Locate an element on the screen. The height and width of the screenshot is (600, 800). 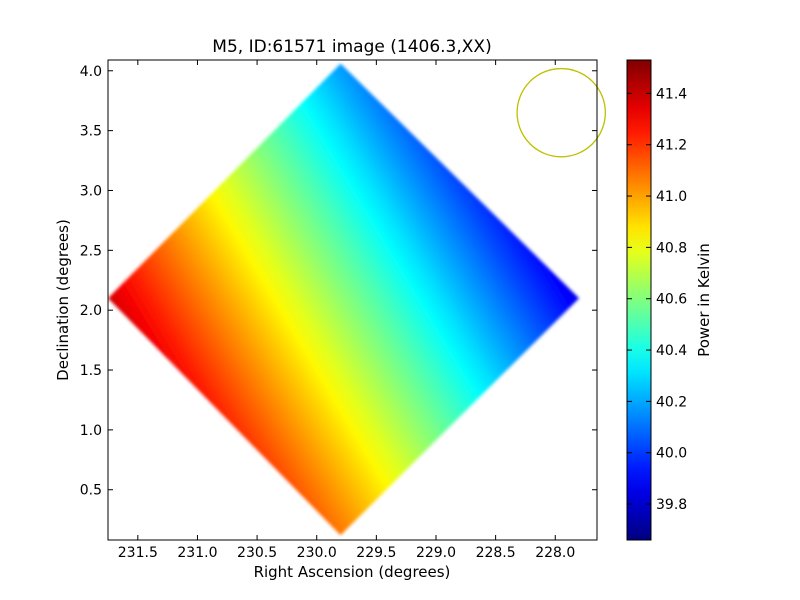
chart-title: M5, ID:61571 image (1406.3,XX) is located at coordinates (351, 47).